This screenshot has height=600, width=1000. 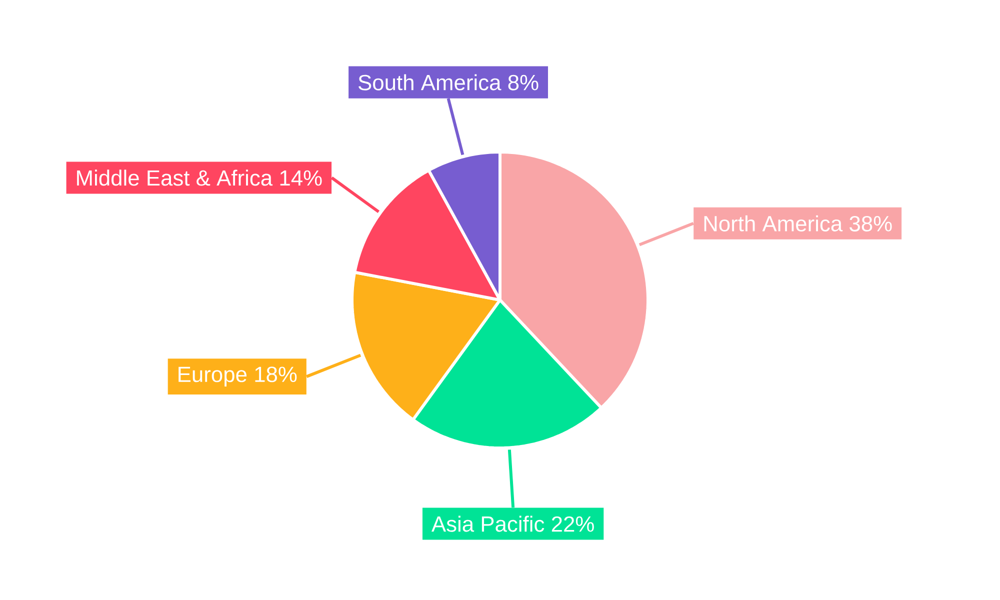 What do you see at coordinates (523, 82) in the screenshot?
I see `data-label: 8%` at bounding box center [523, 82].